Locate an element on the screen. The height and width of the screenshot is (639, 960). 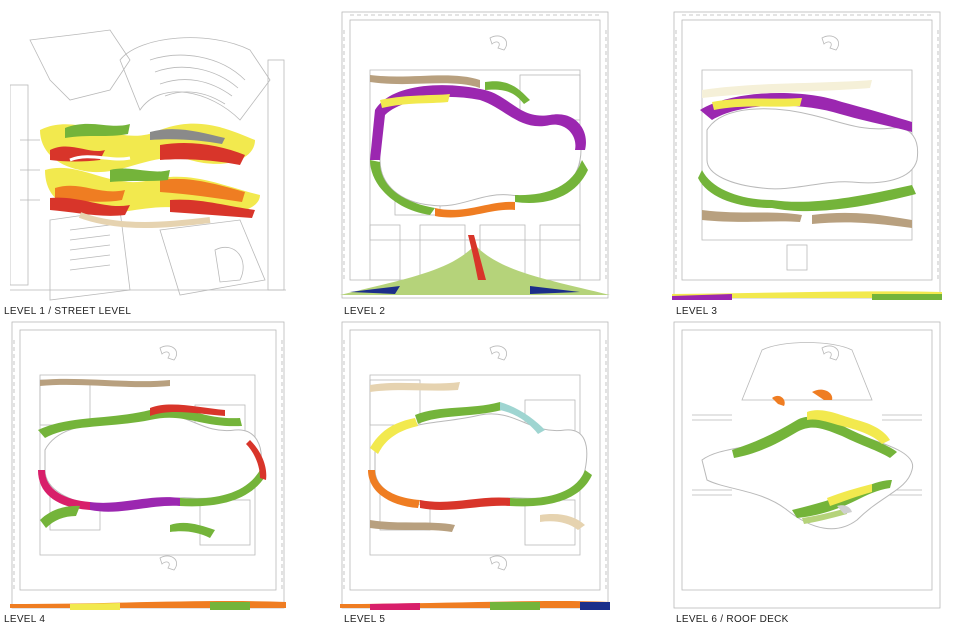
level-3-label: LEVEL 3 is located at coordinates (696, 311).